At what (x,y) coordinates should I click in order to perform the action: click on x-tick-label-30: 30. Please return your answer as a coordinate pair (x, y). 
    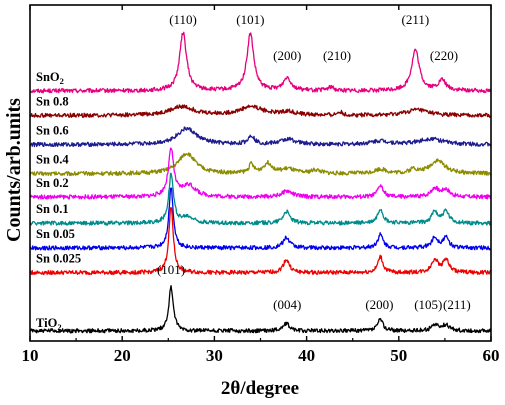
    Looking at the image, I should click on (214, 355).